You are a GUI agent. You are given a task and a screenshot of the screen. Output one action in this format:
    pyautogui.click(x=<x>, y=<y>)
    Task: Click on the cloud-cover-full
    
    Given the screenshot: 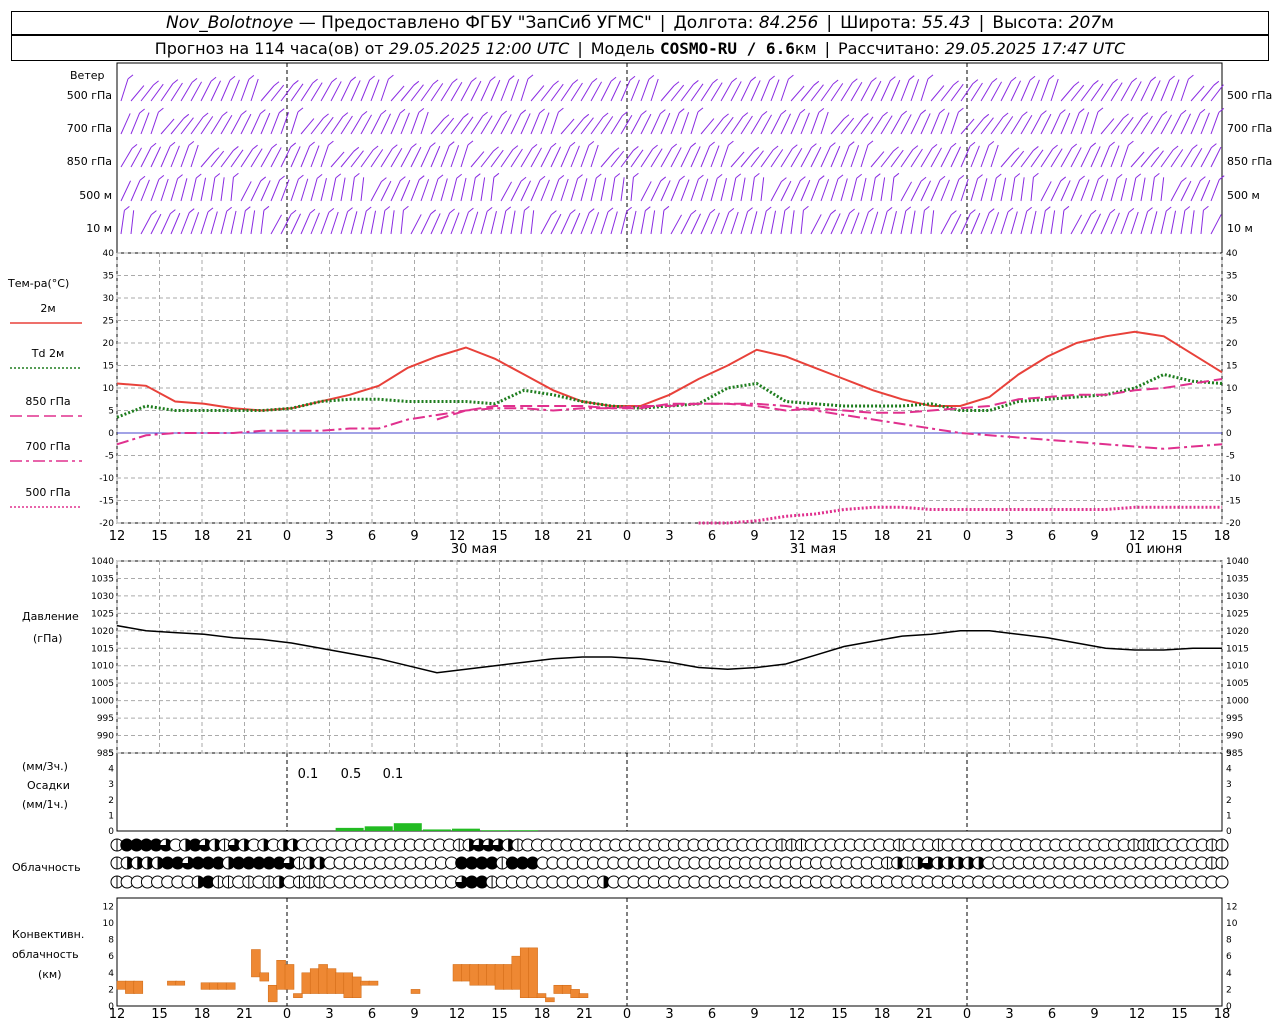 What is the action you would take?
    pyautogui.click(x=177, y=863)
    